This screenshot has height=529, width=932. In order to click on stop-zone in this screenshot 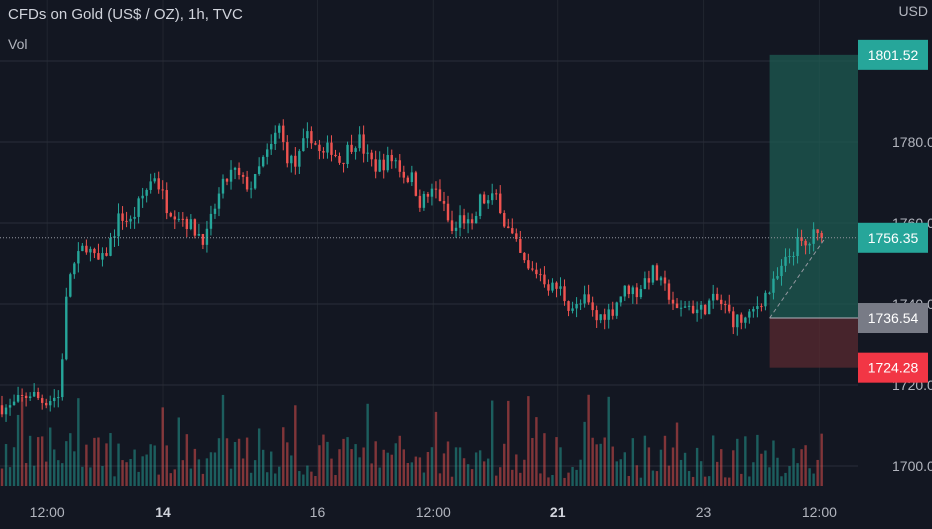, I will do `click(813, 343)`.